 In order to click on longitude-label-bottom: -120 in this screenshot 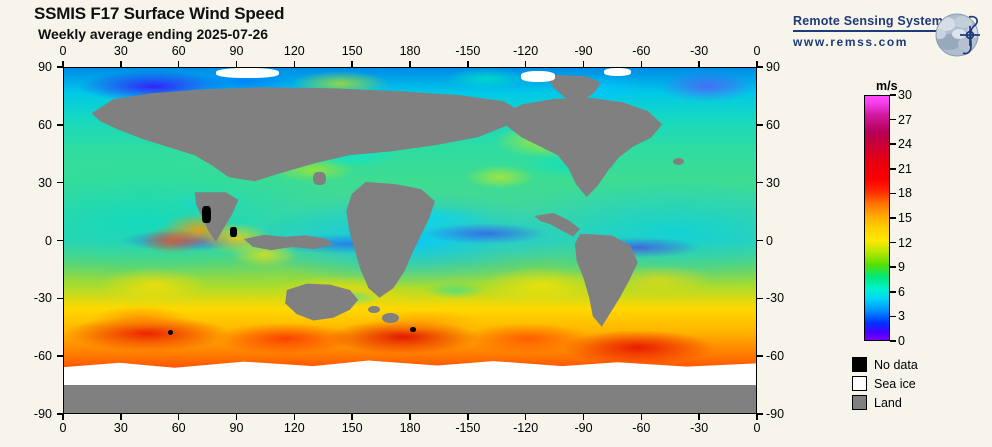, I will do `click(526, 428)`.